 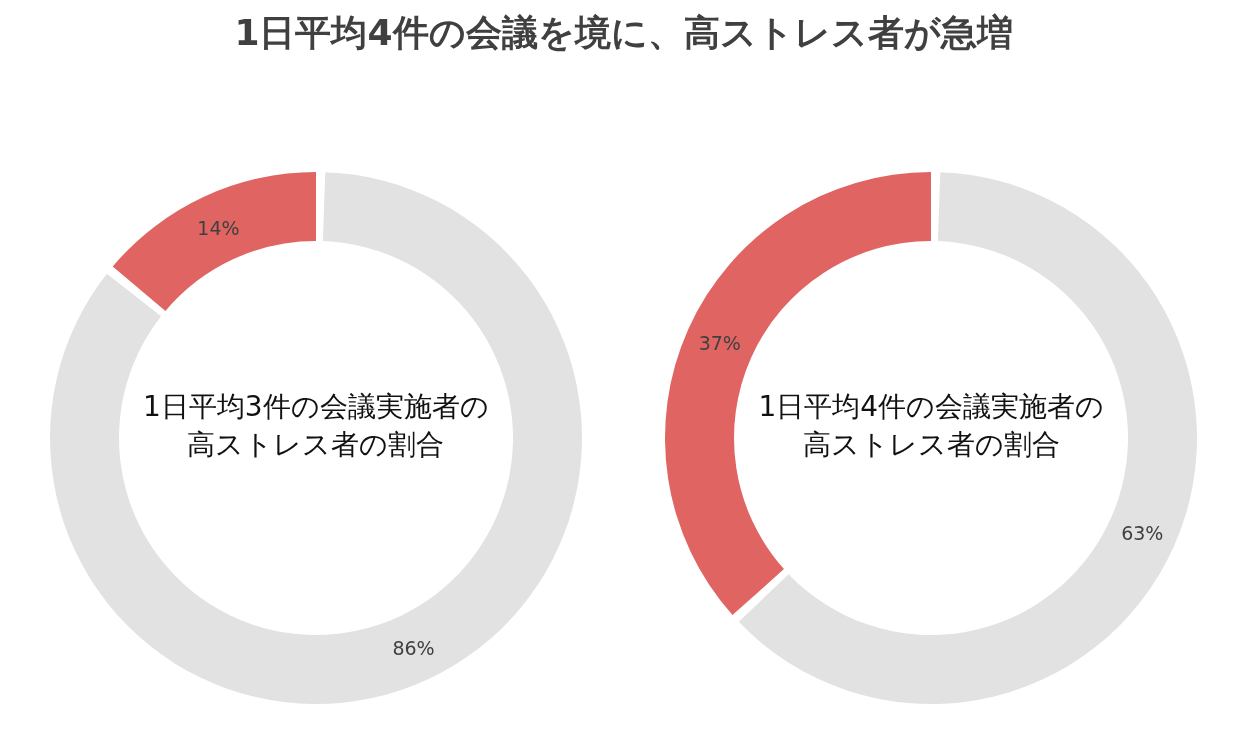 I want to click on text: 1日平均3件の会議実施者の高ストレス者の割合, so click(x=315, y=426).